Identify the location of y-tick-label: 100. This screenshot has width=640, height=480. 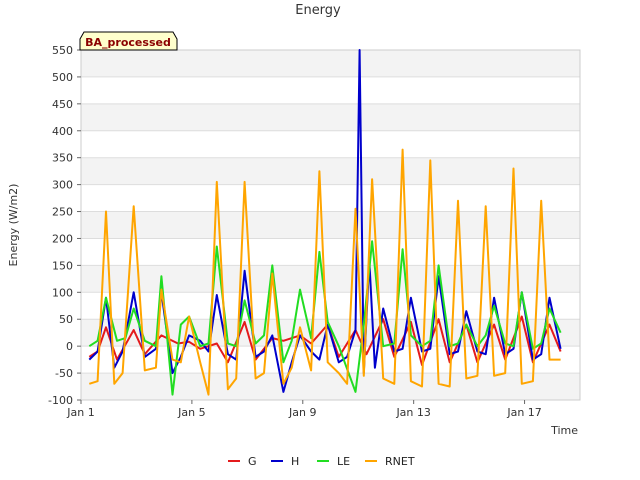
(62, 292).